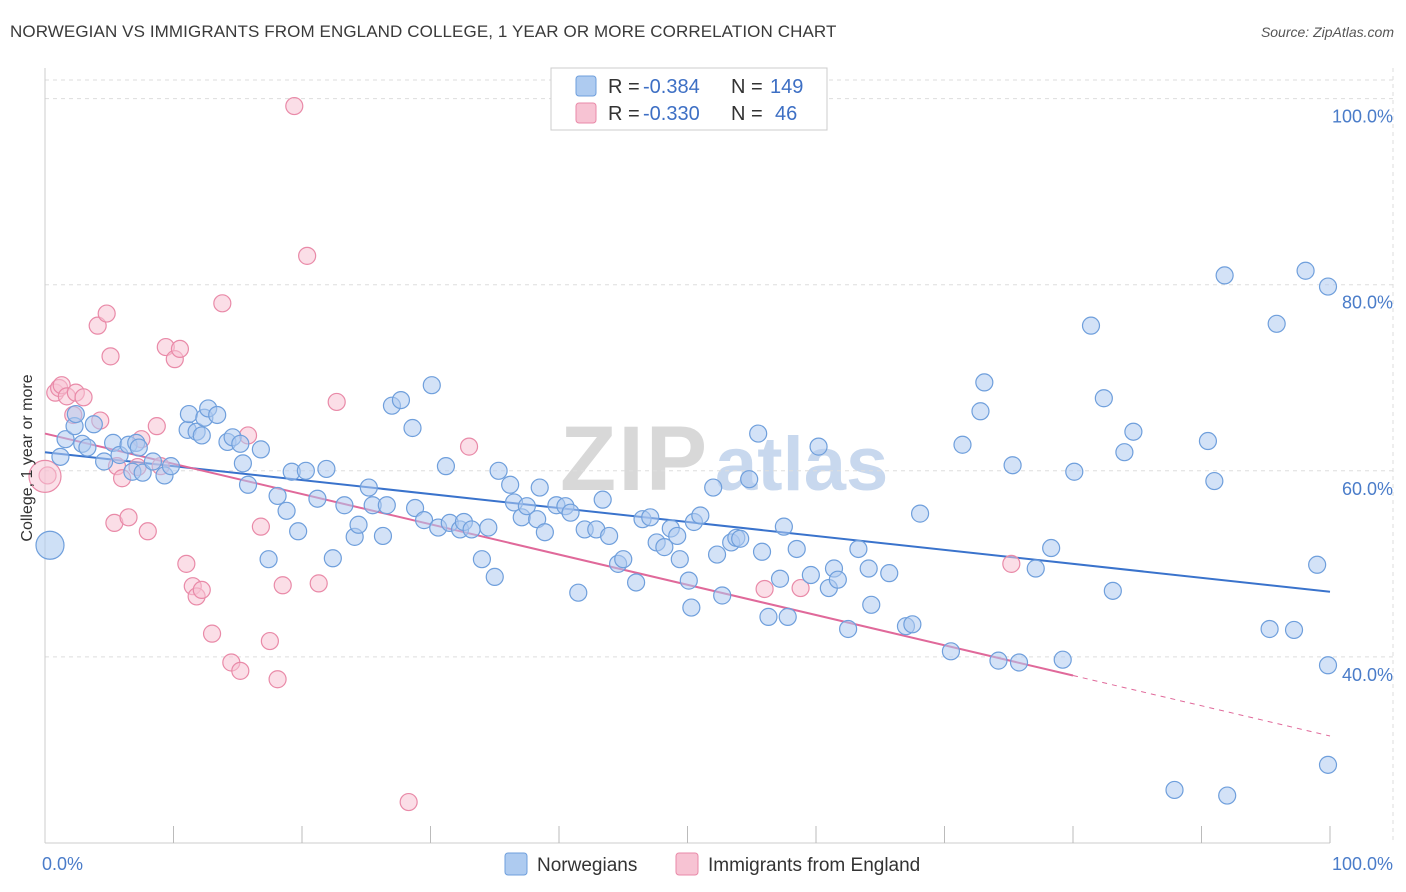 This screenshot has width=1406, height=892. I want to click on x-tick-label-1: 100.0%, so click(1362, 864).